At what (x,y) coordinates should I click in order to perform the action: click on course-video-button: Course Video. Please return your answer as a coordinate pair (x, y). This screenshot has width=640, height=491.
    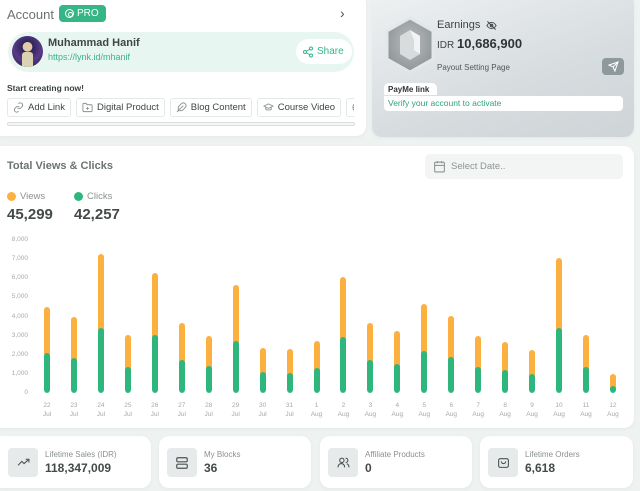
    Looking at the image, I should click on (299, 107).